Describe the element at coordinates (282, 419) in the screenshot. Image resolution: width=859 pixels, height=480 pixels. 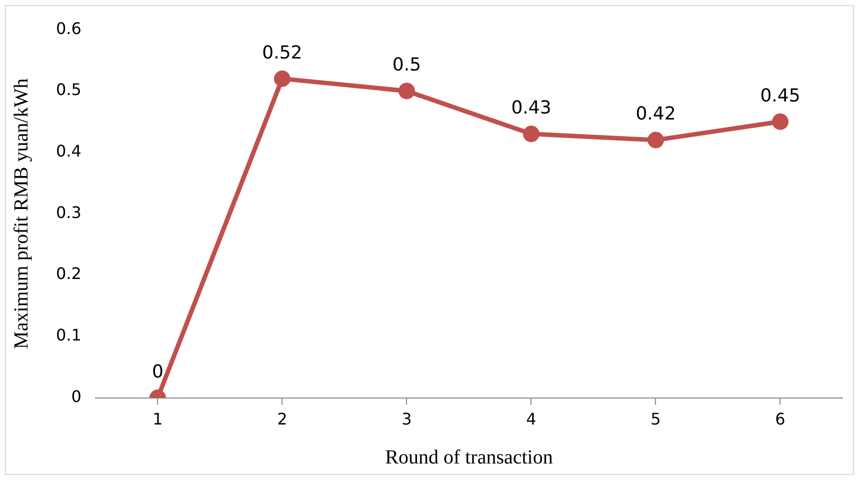
I see `x-tick-label: 2` at that location.